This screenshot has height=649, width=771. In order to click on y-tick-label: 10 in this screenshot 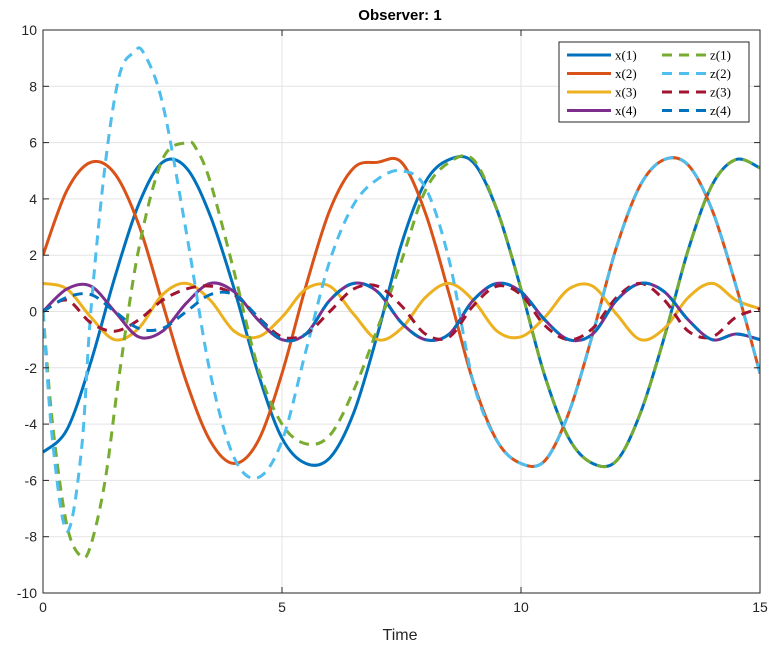, I will do `click(29, 30)`.